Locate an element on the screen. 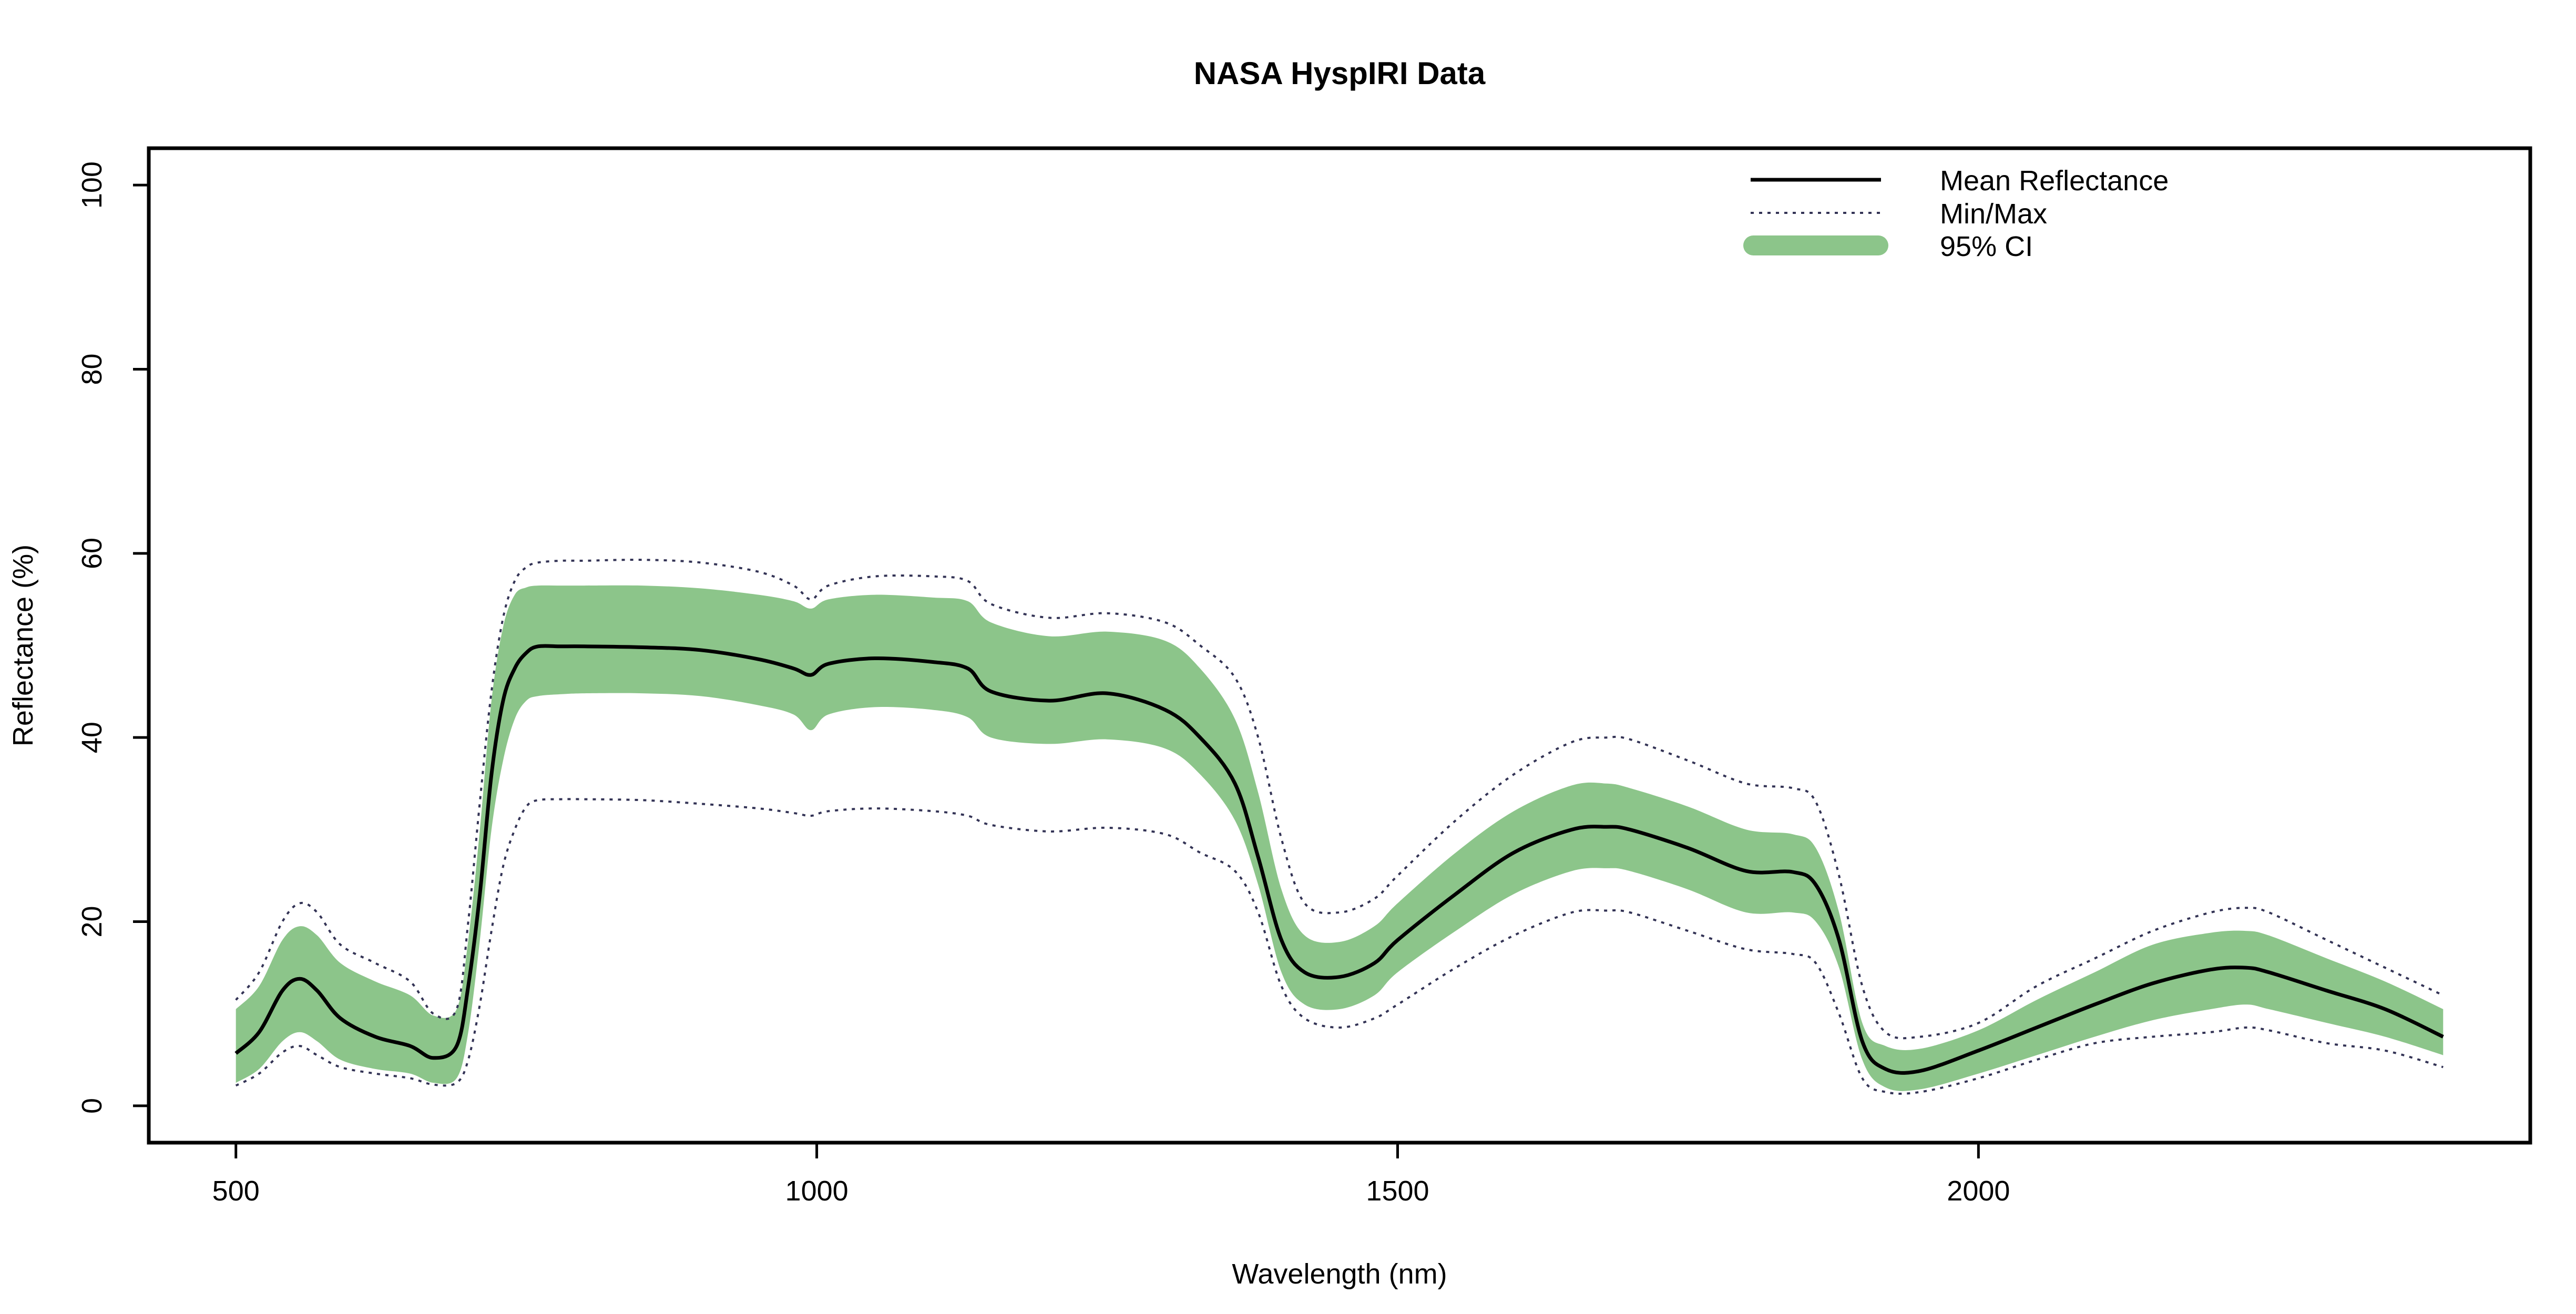 Image resolution: width=2576 pixels, height=1314 pixels. x-tick-label: 2000 is located at coordinates (1978, 1191).